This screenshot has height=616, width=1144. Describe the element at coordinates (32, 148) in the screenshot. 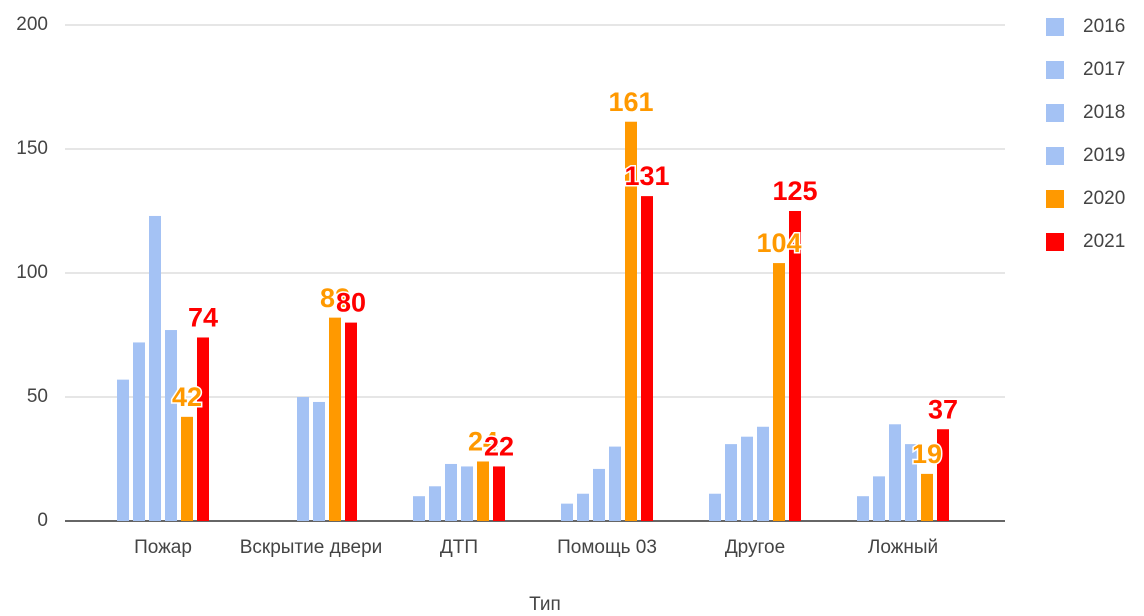

I see `y-tick-label: 150` at that location.